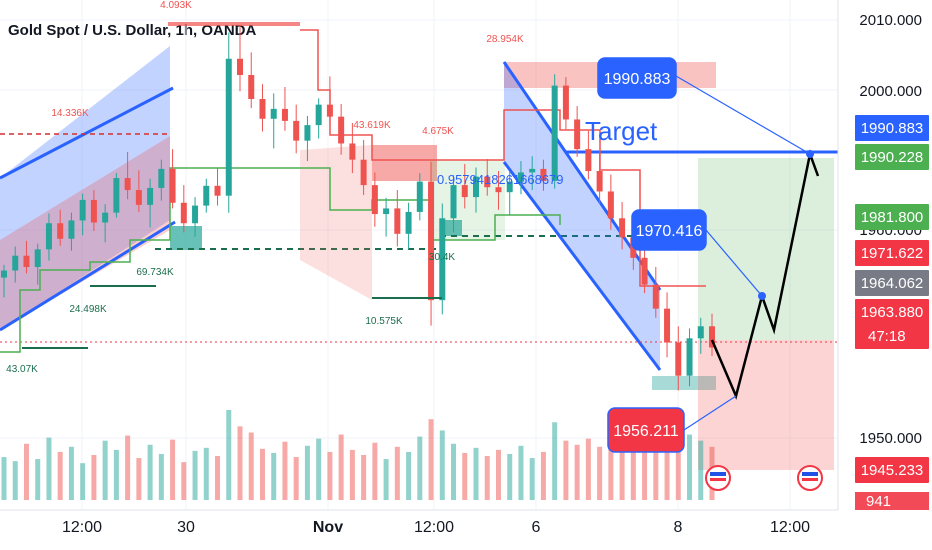 Image resolution: width=932 pixels, height=550 pixels. Describe the element at coordinates (678, 527) in the screenshot. I see `x-tick-5: 8` at that location.